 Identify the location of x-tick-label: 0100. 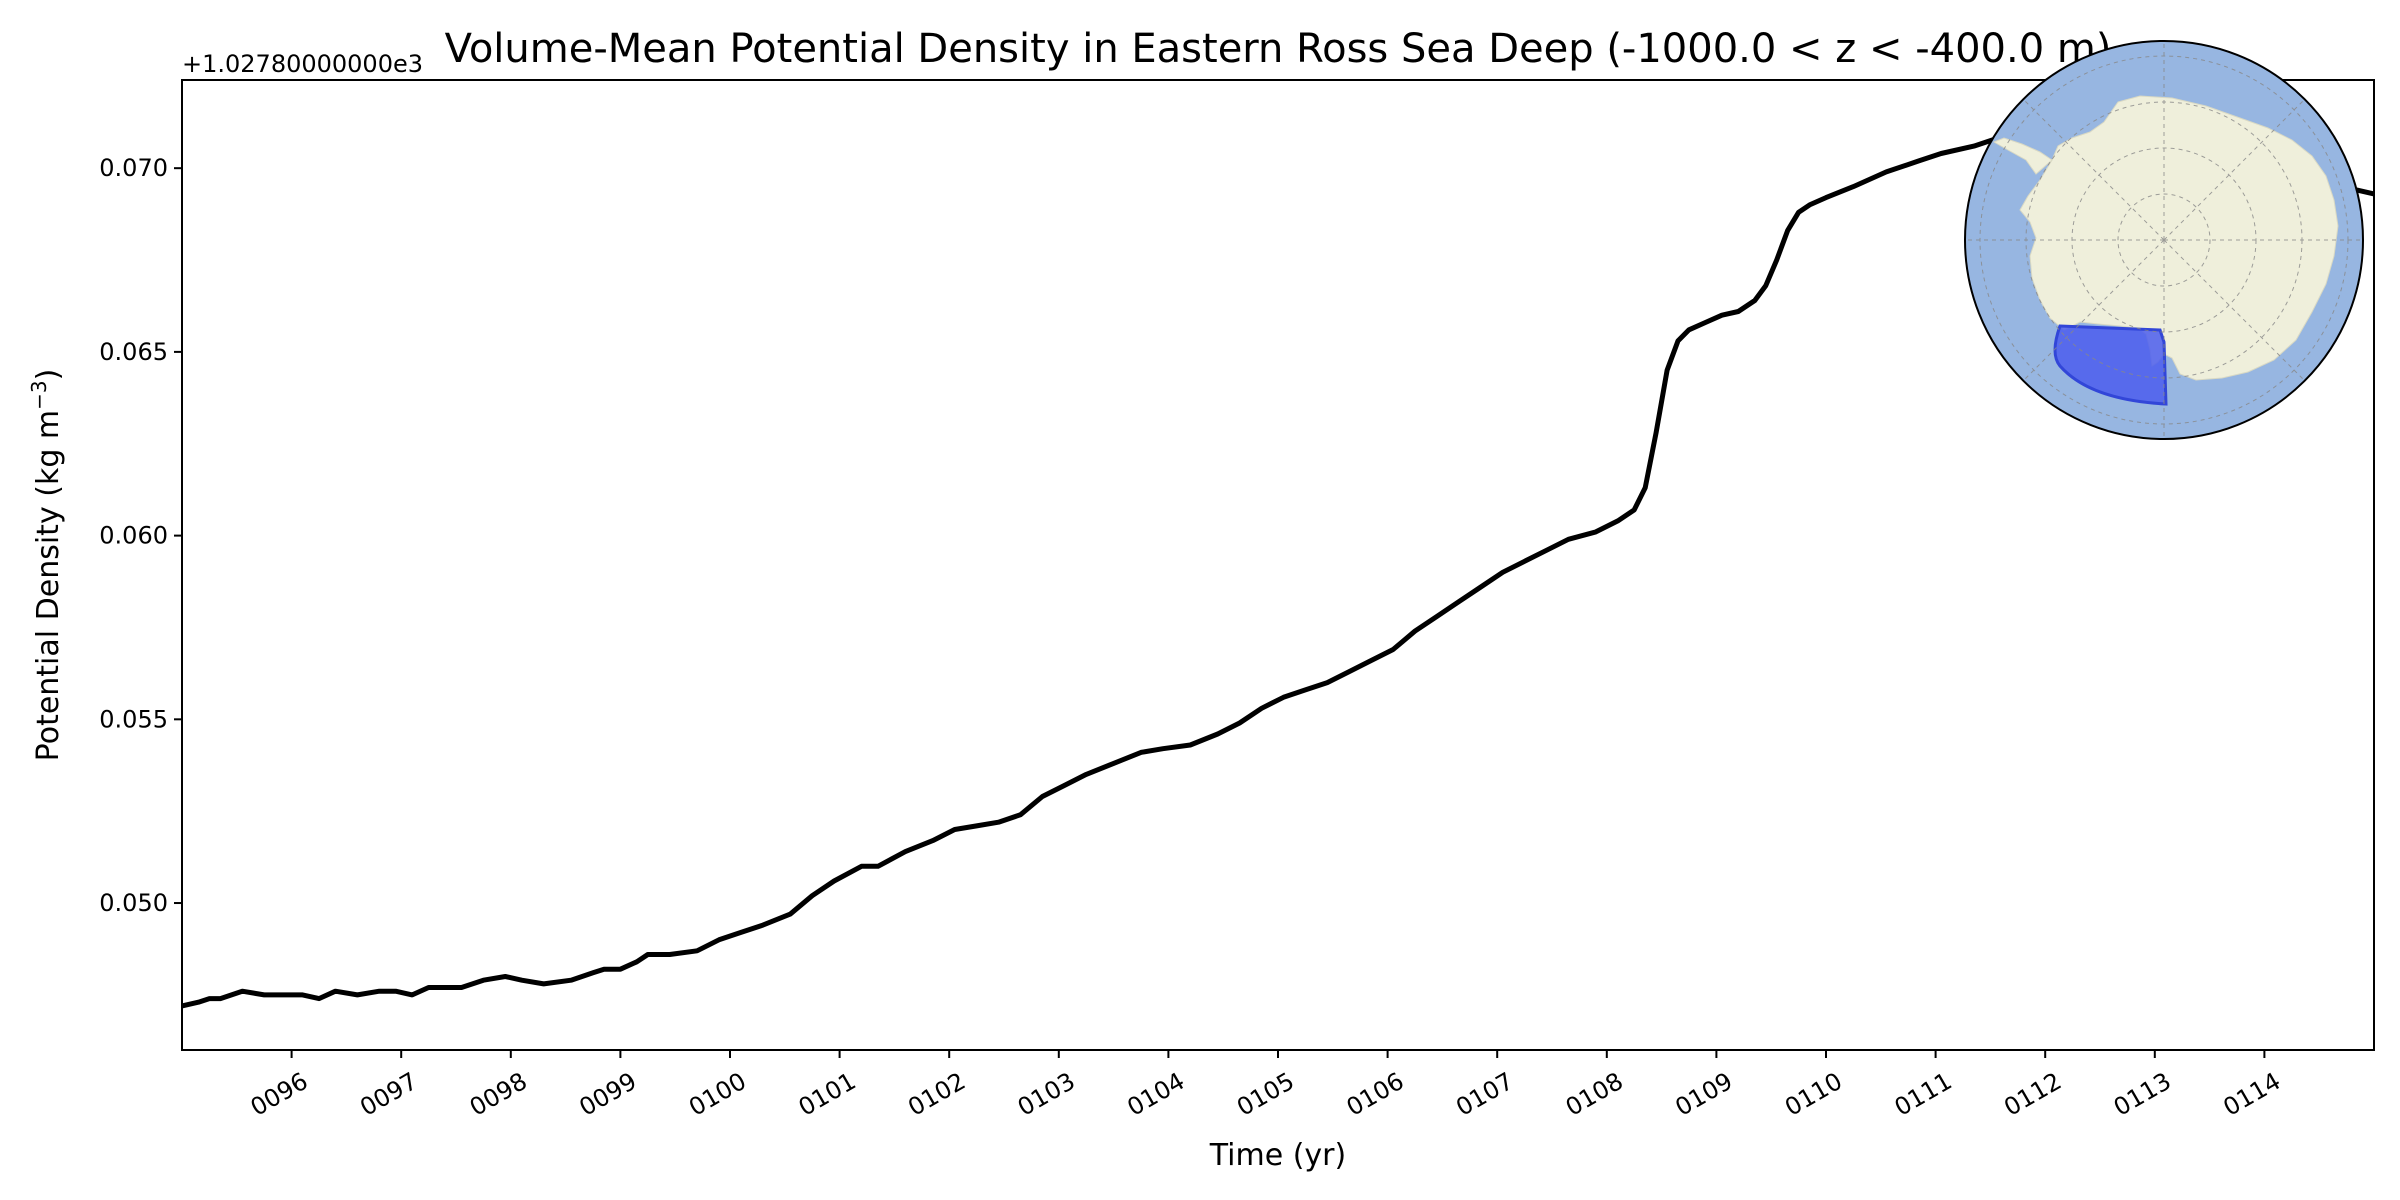
(717, 1094).